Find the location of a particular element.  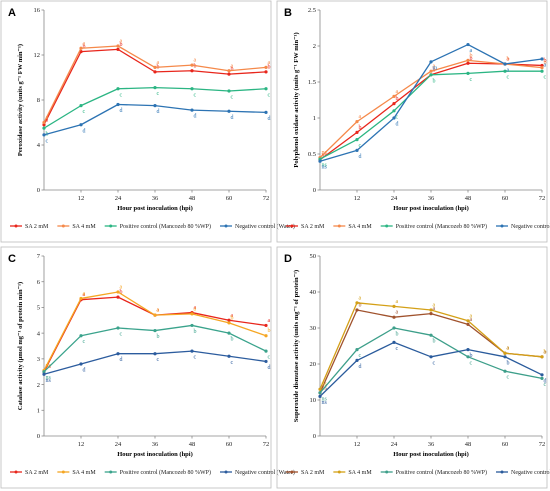

legend-entry: Negative control (Water) is located at coordinates (523, 472).